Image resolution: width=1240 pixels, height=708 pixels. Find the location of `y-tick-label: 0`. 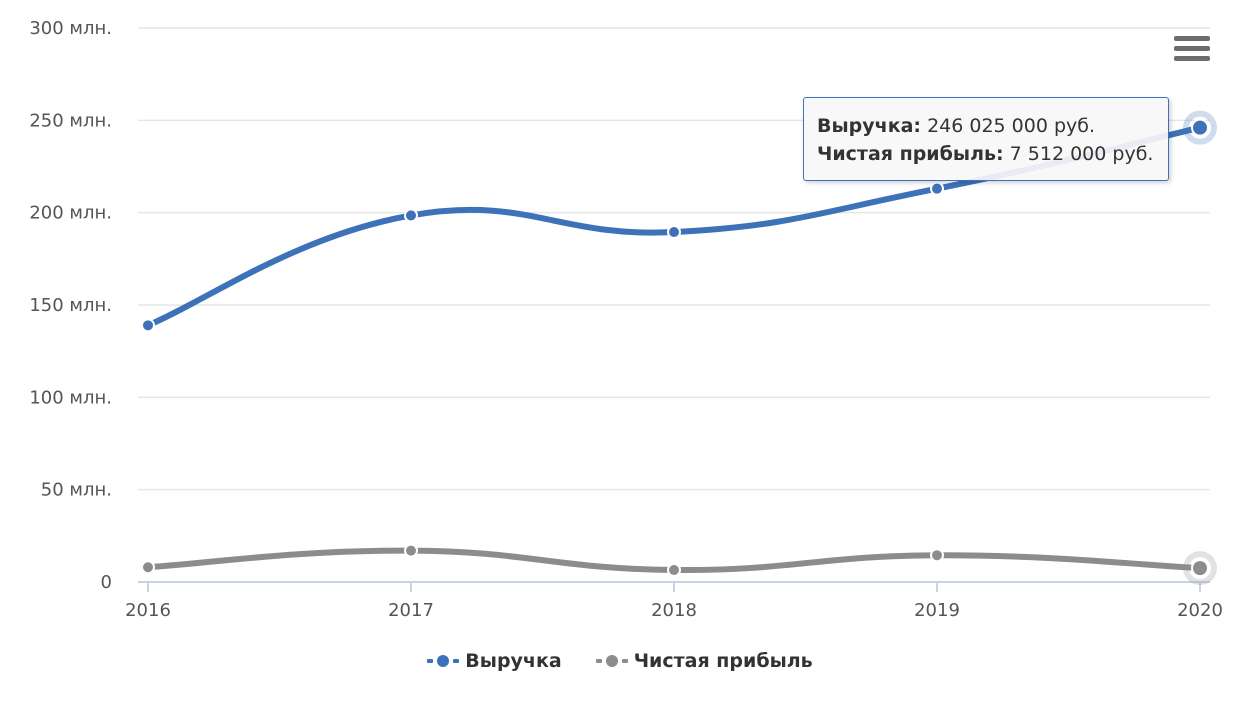

y-tick-label: 0 is located at coordinates (106, 582).